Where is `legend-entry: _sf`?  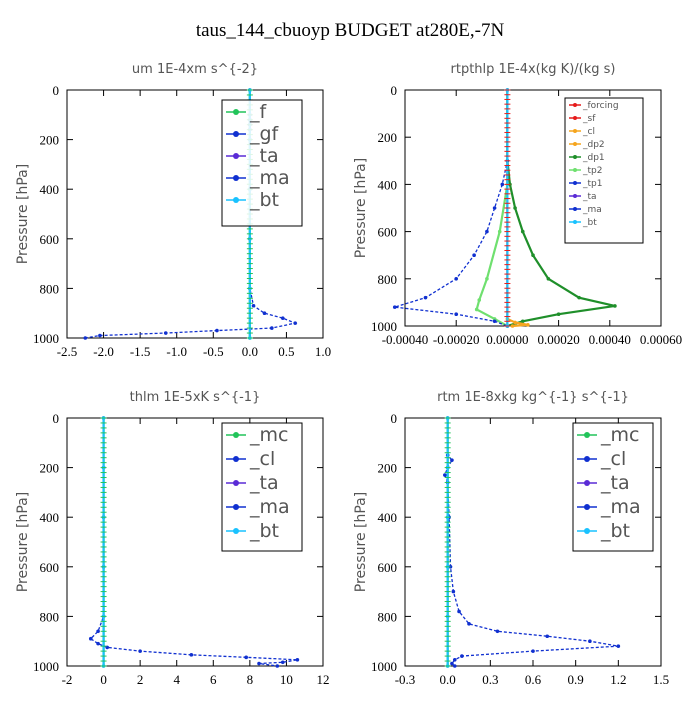 legend-entry: _sf is located at coordinates (589, 119).